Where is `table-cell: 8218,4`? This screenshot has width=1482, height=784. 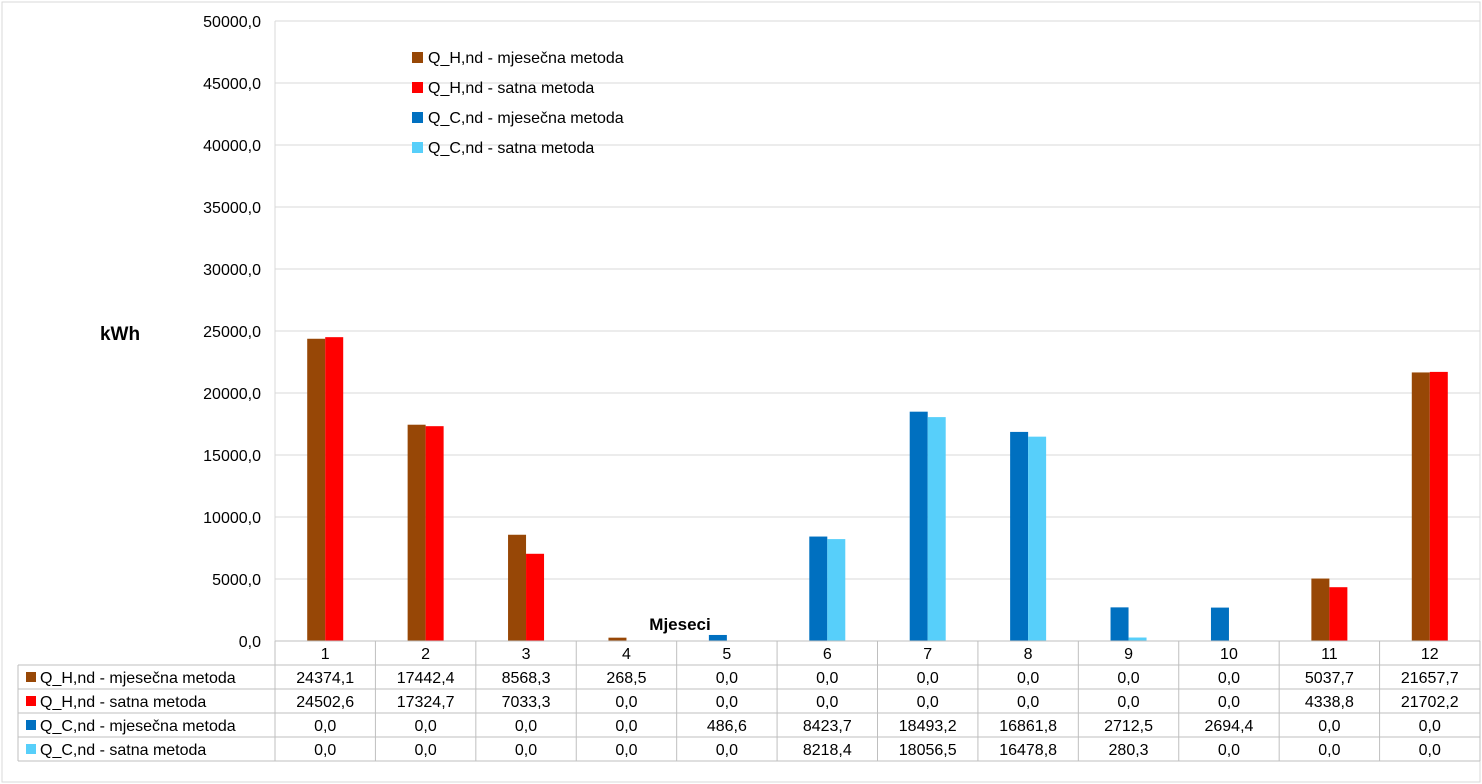 table-cell: 8218,4 is located at coordinates (827, 750).